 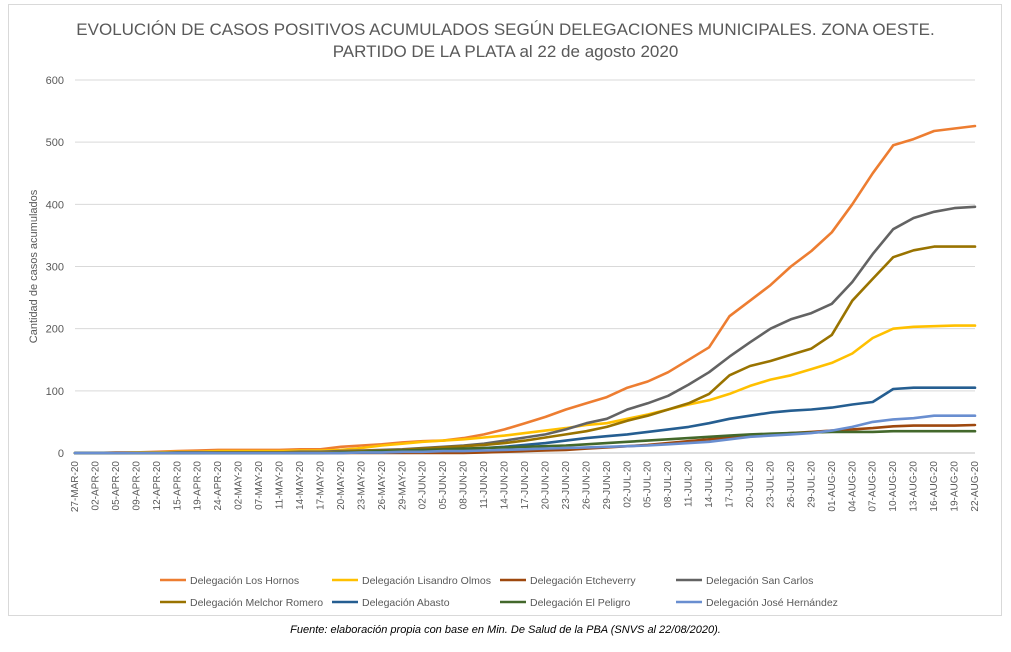 I want to click on x-tick-label: 26-MAY-20, so click(x=382, y=485).